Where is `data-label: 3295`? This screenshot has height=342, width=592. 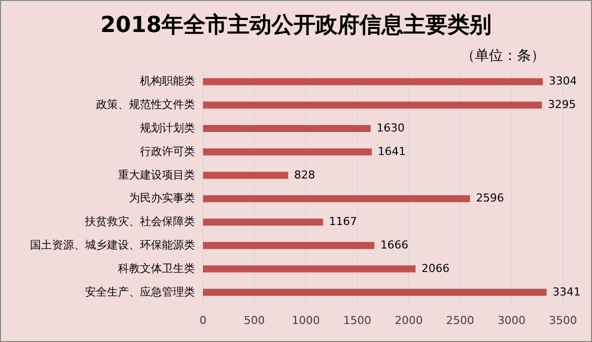 data-label: 3295 is located at coordinates (562, 105).